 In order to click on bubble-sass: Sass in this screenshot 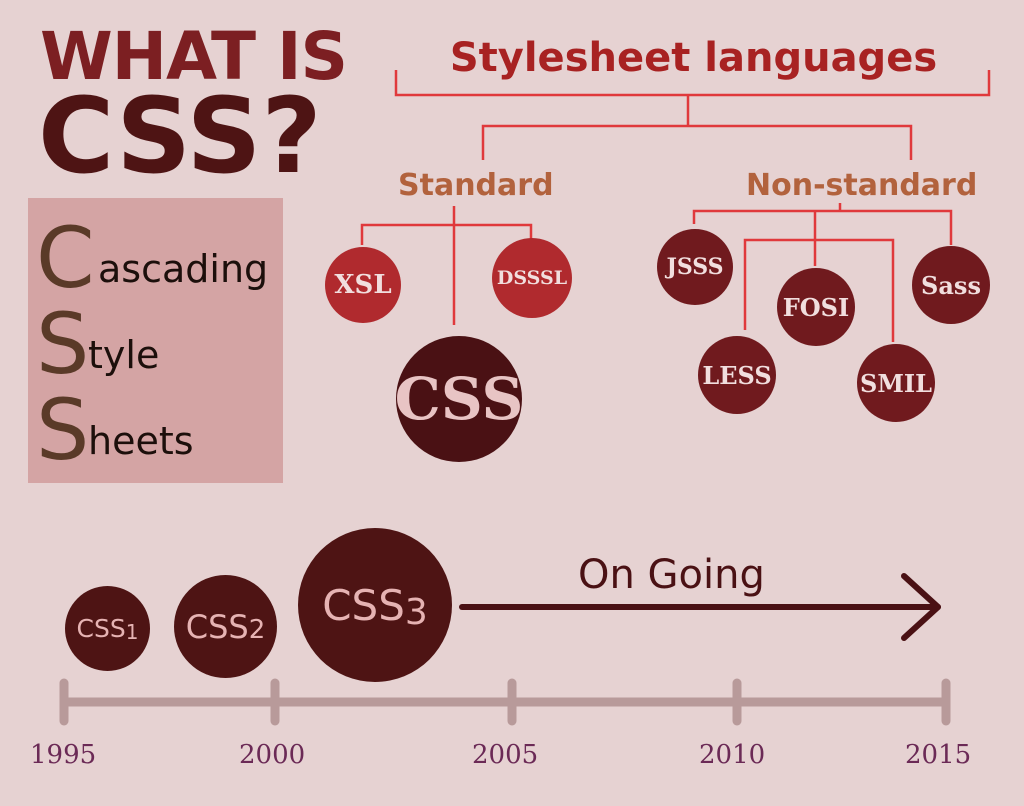, I will do `click(951, 285)`.